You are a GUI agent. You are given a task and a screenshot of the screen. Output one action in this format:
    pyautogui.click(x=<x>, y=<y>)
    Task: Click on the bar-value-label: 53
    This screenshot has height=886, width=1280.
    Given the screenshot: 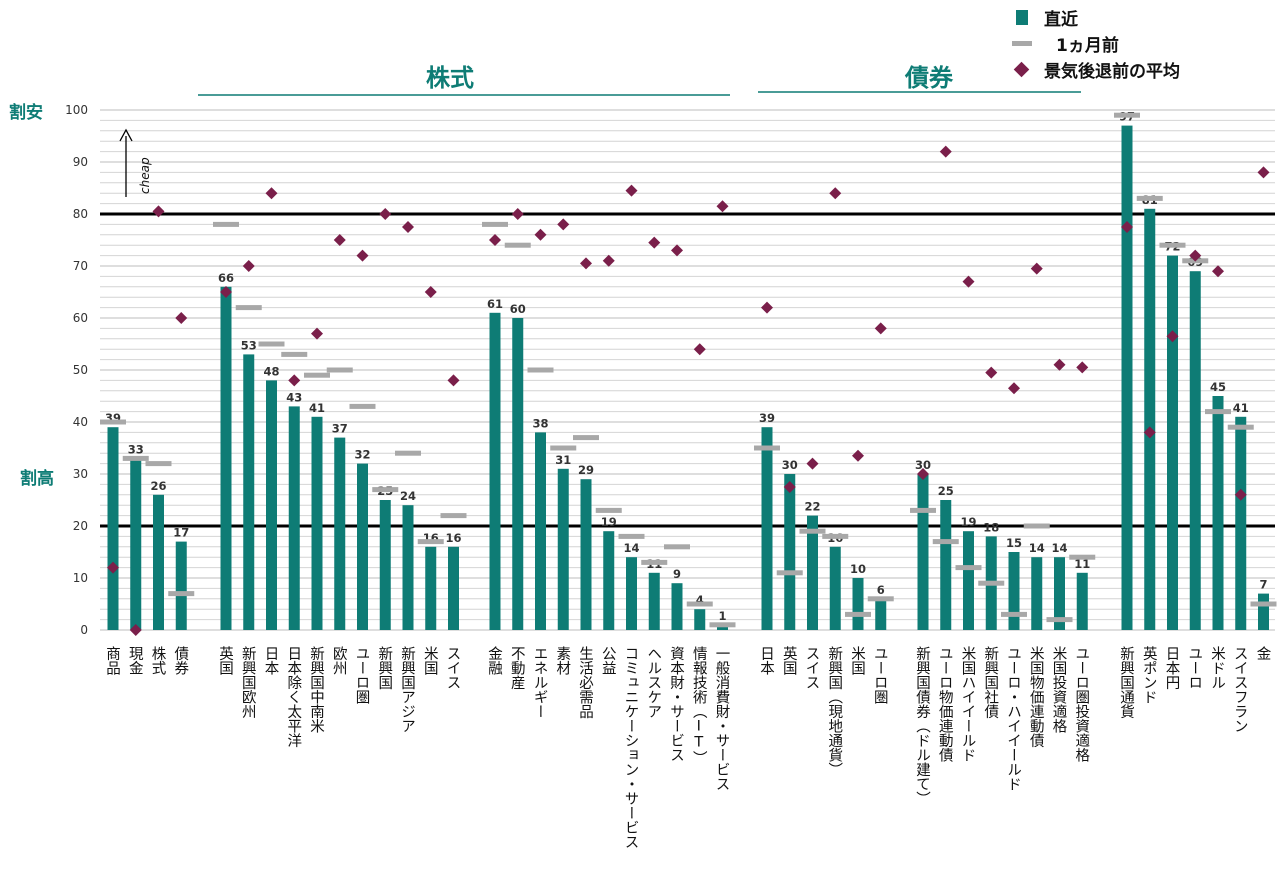 What is the action you would take?
    pyautogui.click(x=249, y=345)
    